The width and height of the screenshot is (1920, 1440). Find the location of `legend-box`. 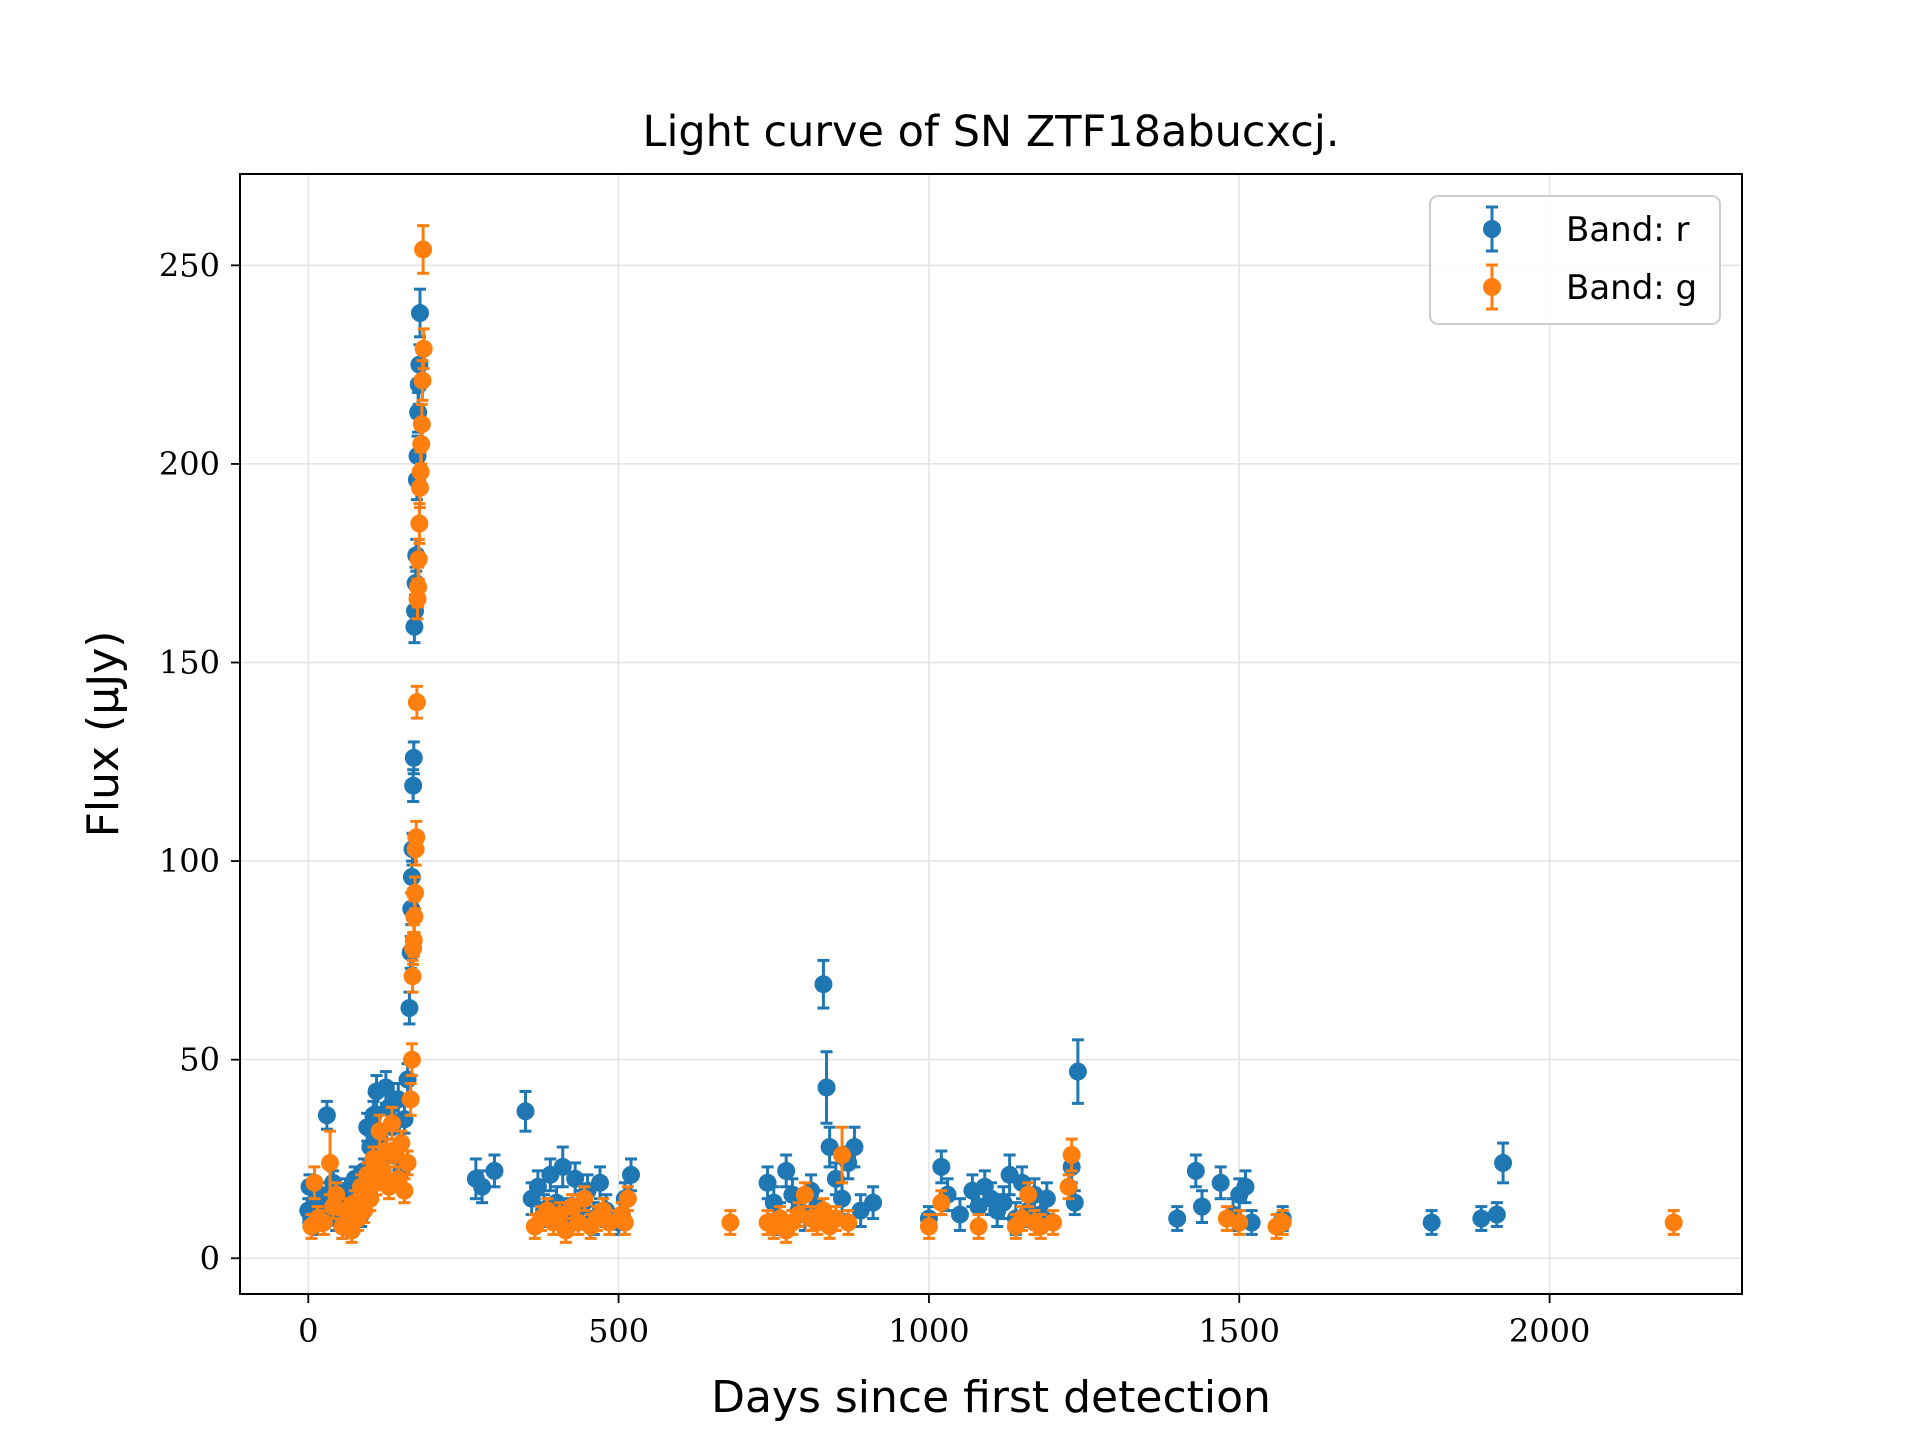

legend-box is located at coordinates (1575, 260).